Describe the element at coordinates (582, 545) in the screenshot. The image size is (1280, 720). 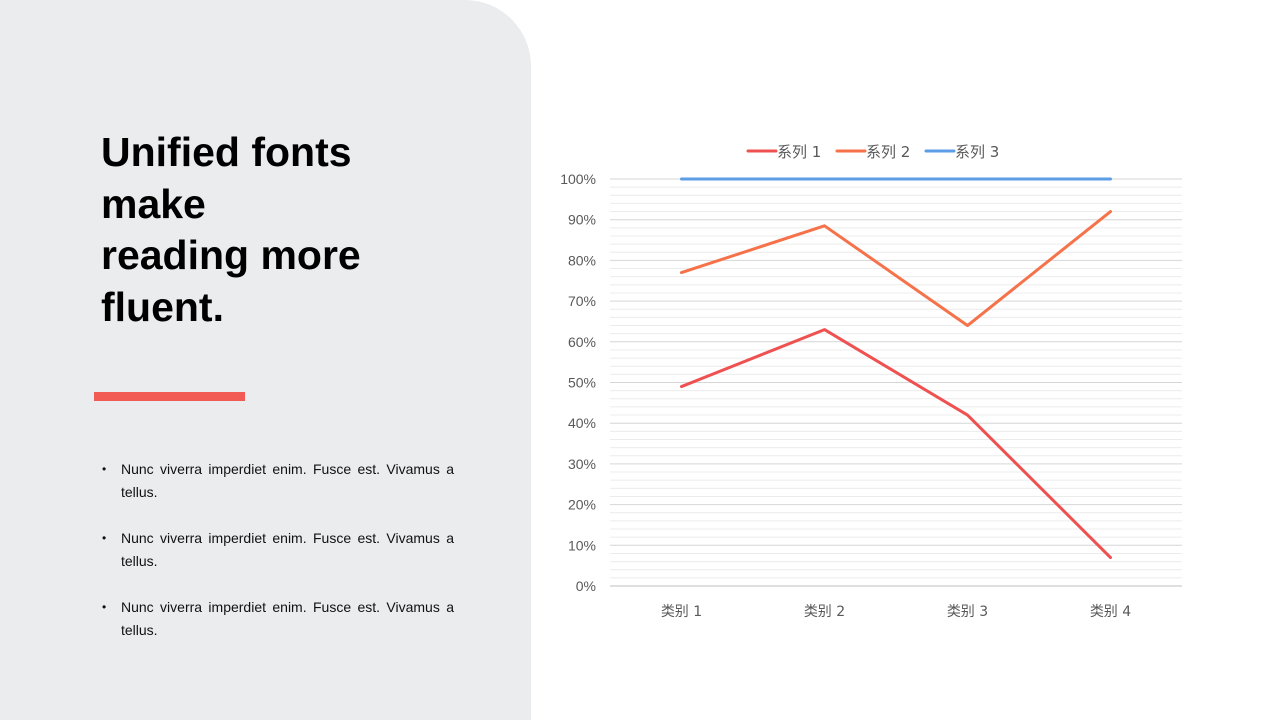
I see `y-tick-label: 10%` at that location.